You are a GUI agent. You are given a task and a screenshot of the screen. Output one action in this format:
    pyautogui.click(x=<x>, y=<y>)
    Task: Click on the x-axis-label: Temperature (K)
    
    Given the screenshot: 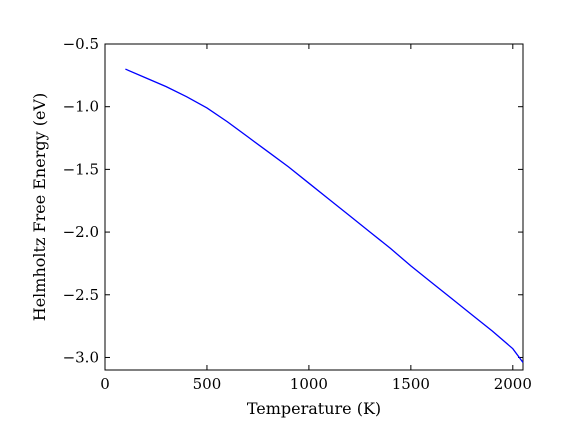 What is the action you would take?
    pyautogui.click(x=314, y=408)
    